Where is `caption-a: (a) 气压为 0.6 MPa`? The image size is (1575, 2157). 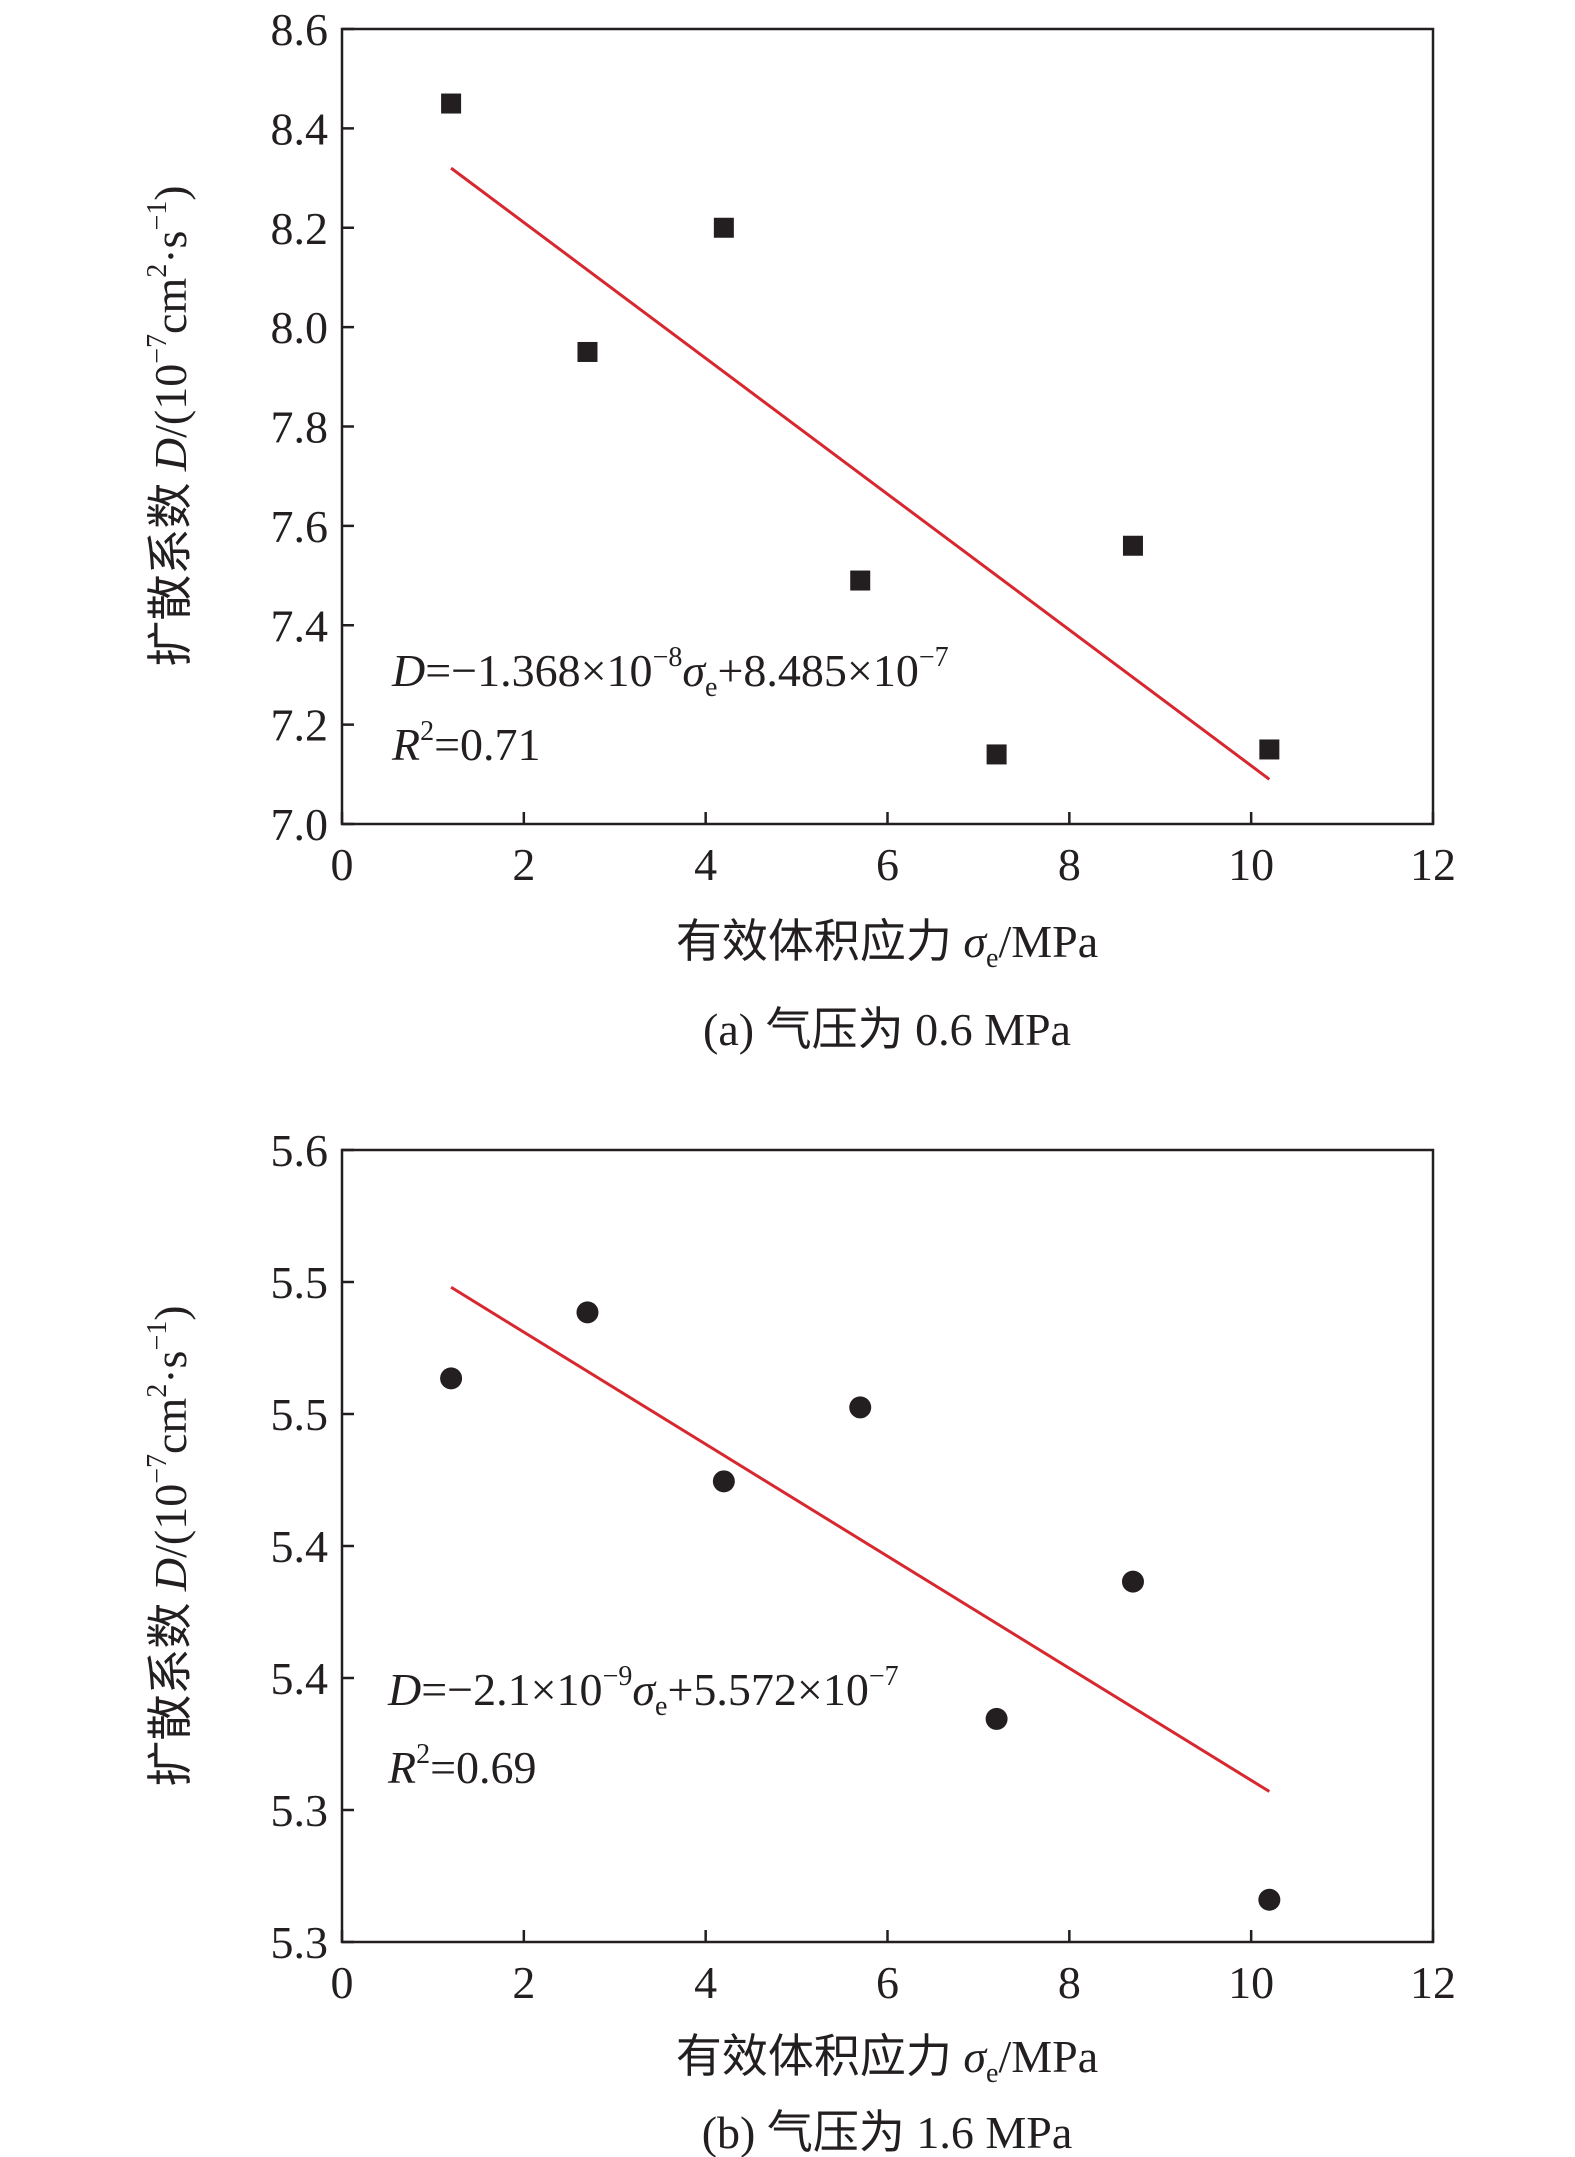
caption-a: (a) 气压为 0.6 MPa is located at coordinates (887, 1029).